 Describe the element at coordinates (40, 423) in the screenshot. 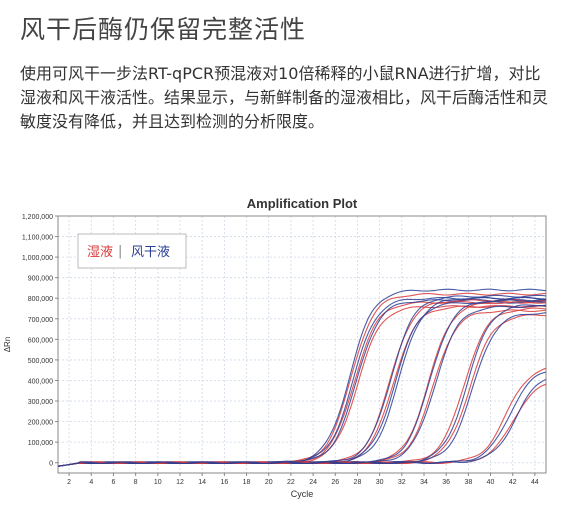

I see `y-tick-label: 200,000` at that location.